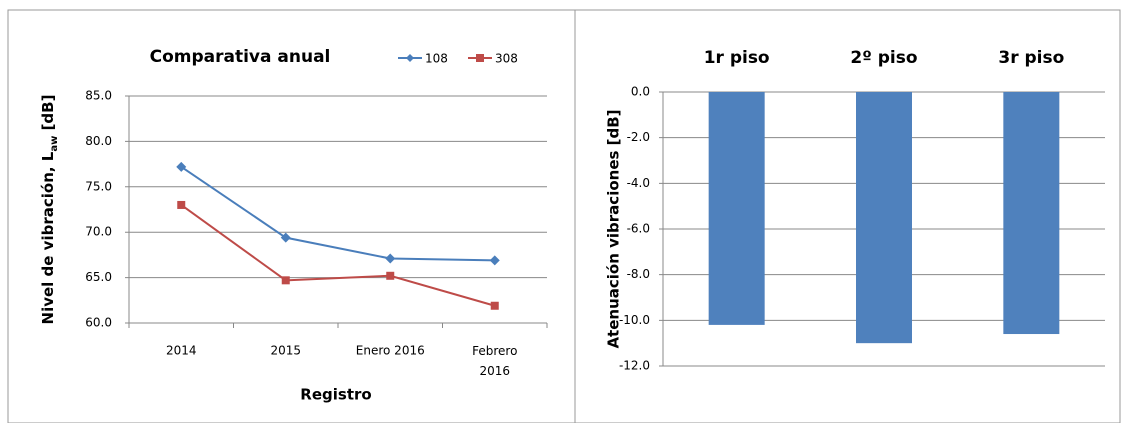 Image resolution: width=1129 pixels, height=423 pixels. What do you see at coordinates (98, 232) in the screenshot?
I see `y-tick-label: 70.0` at bounding box center [98, 232].